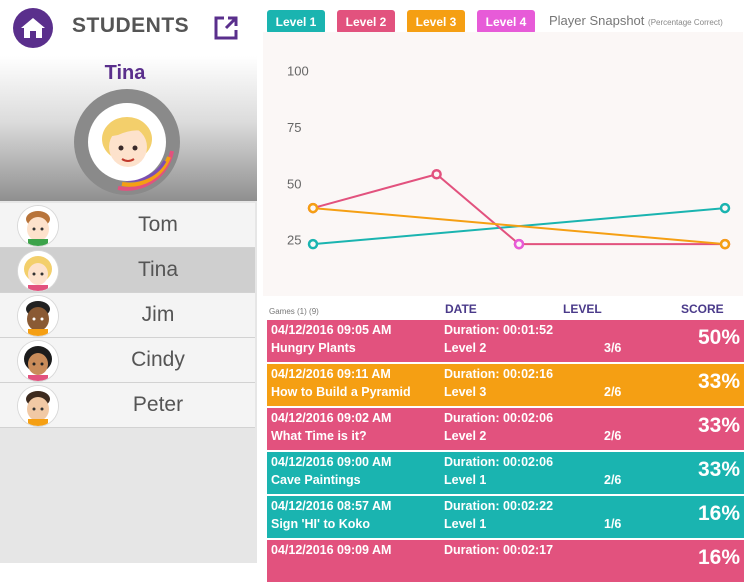 The height and width of the screenshot is (584, 750). What do you see at coordinates (503, 309) in the screenshot?
I see `games-table-header: Games (1) (9) DATE LEVEL SCORE` at bounding box center [503, 309].